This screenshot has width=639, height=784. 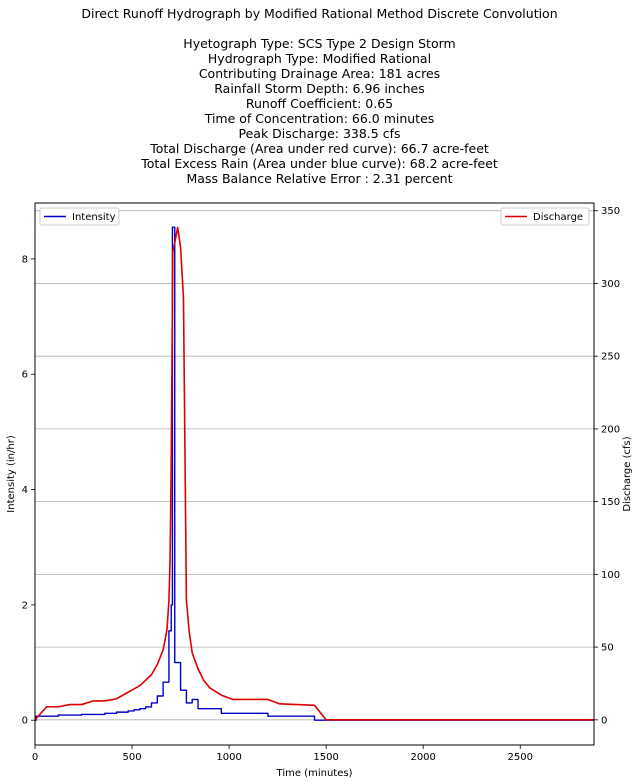 What do you see at coordinates (604, 720) in the screenshot?
I see `right-y-tick-label: 0` at bounding box center [604, 720].